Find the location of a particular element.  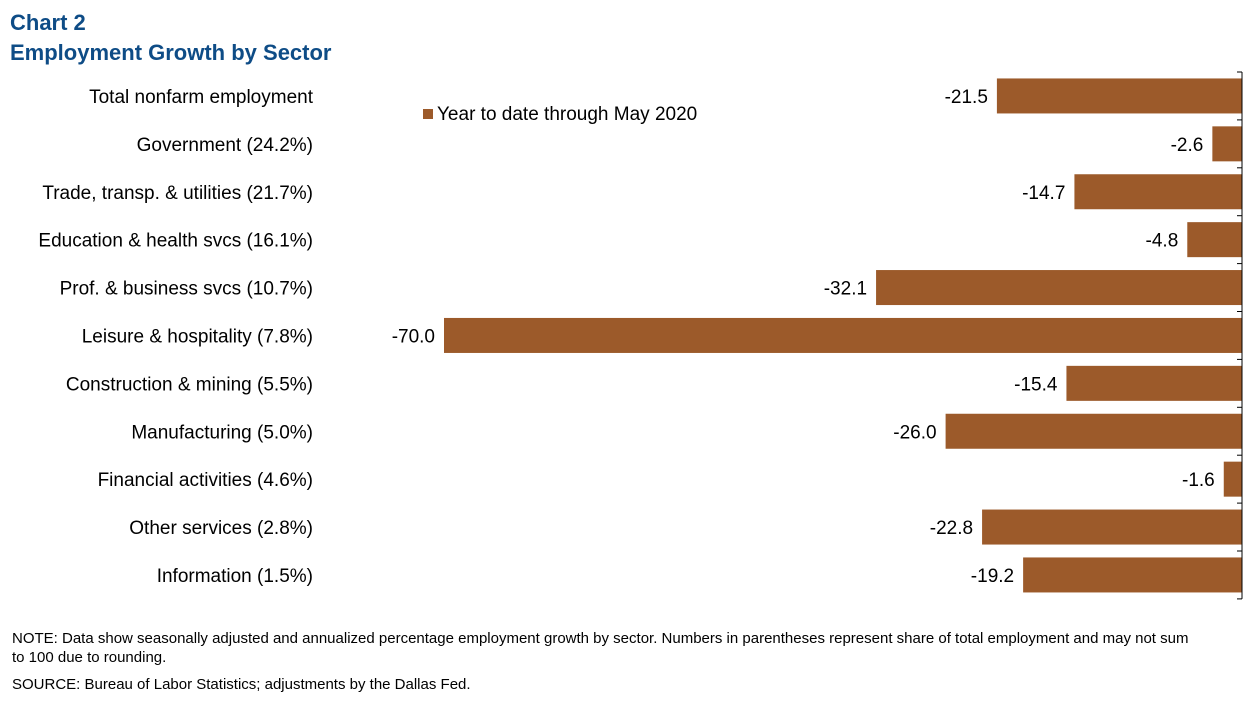

category-label: Education & health svcs (16.1%) is located at coordinates (175, 241).